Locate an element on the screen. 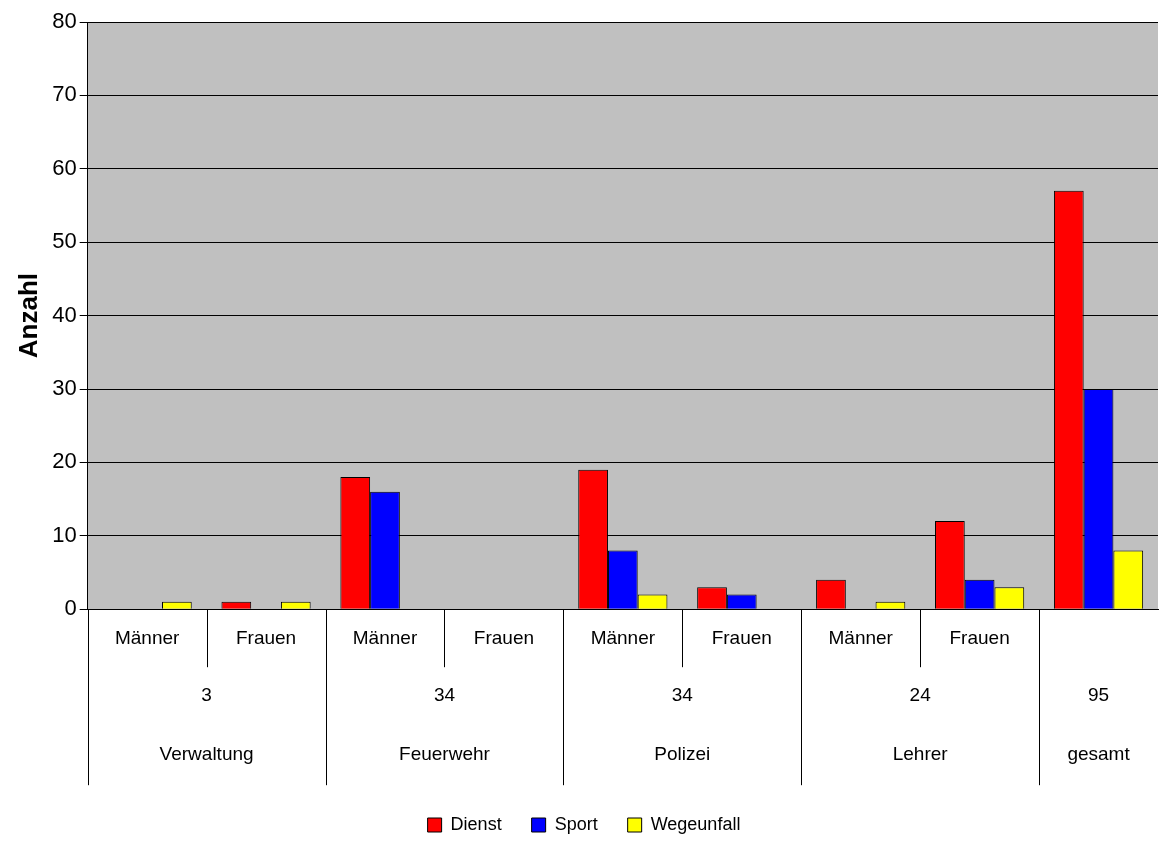 This screenshot has height=854, width=1160. text: gesamt is located at coordinates (1099, 754).